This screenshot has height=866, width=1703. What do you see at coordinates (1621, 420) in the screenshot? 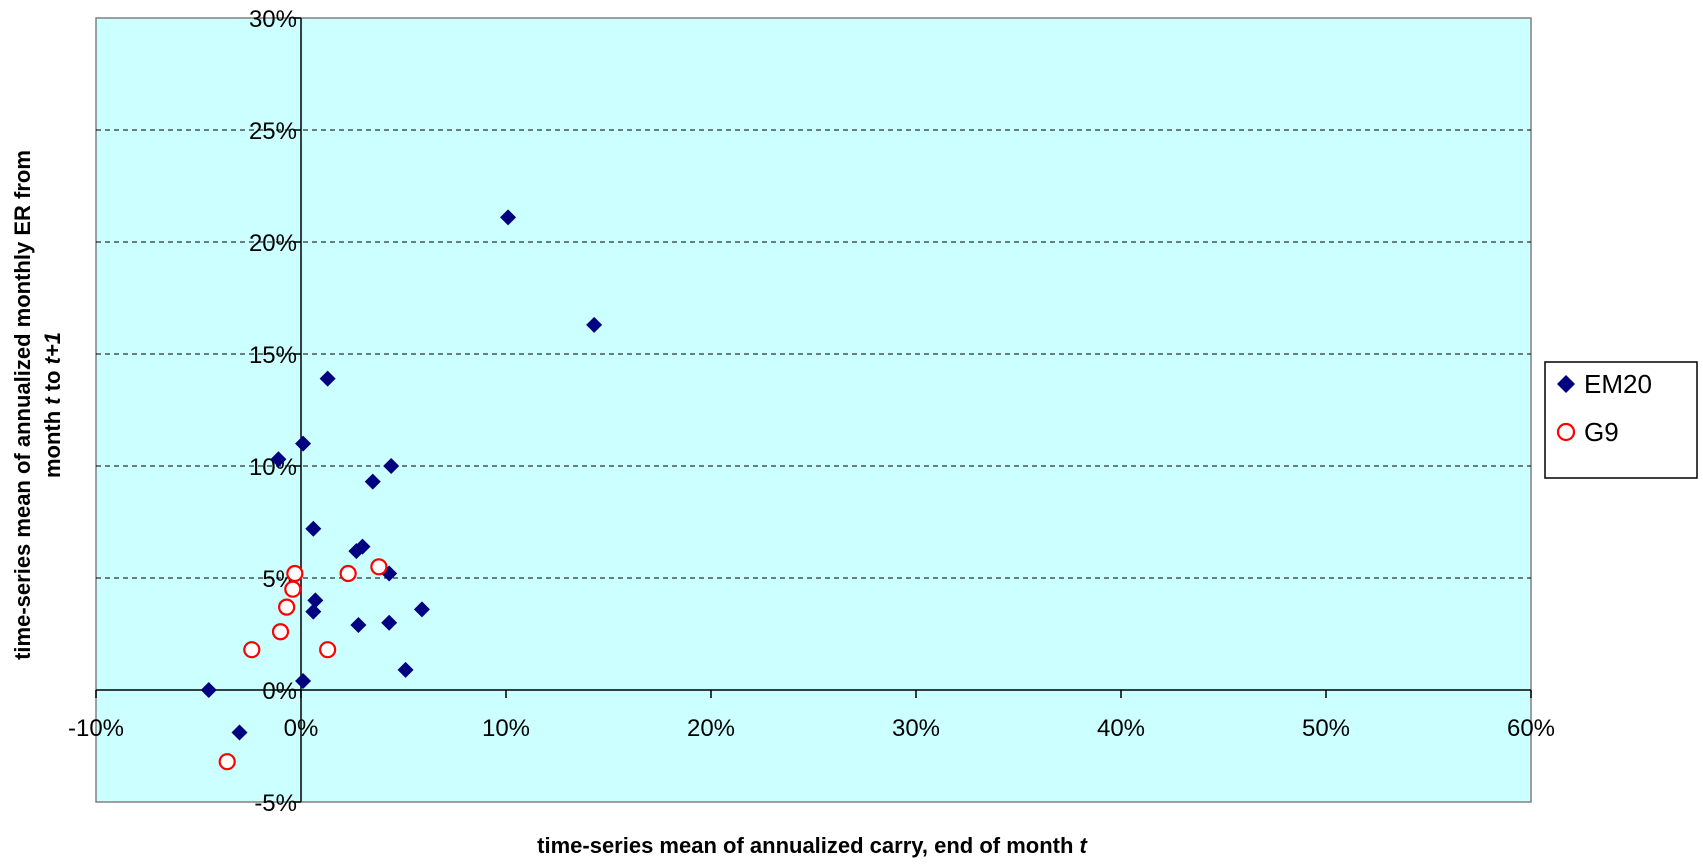
I see `legend: EM20 G9` at bounding box center [1621, 420].